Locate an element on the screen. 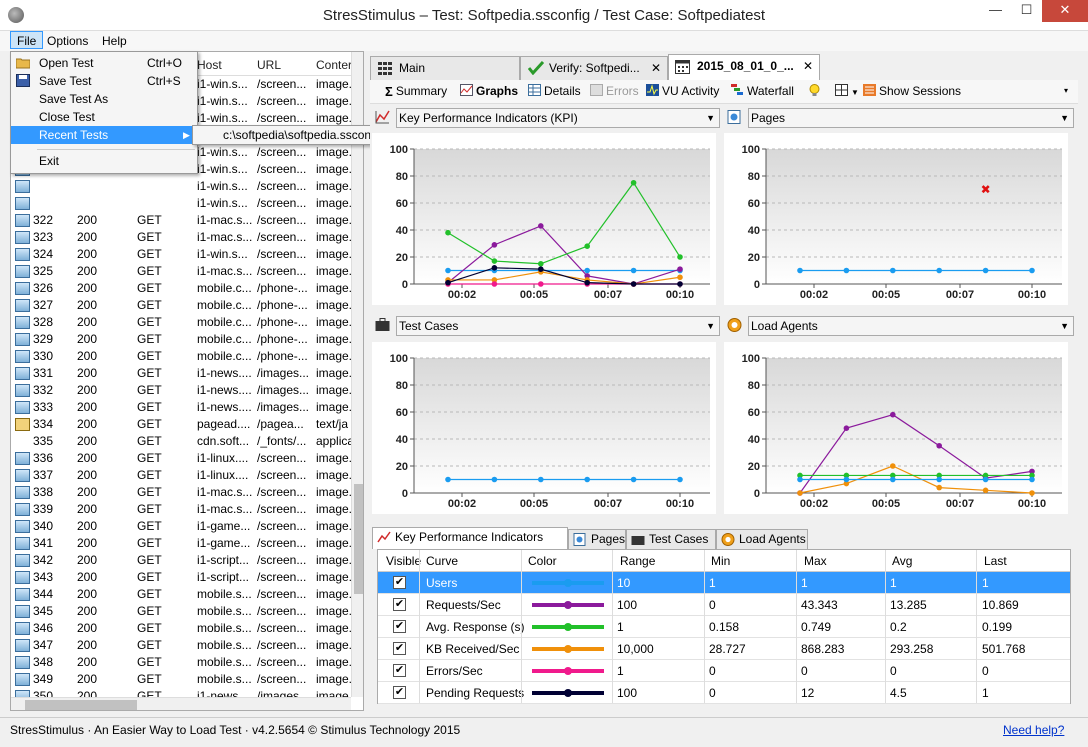 This screenshot has width=1088, height=747. table-row: 345 200 GET mobile.s... /screen... image. is located at coordinates (181, 611).